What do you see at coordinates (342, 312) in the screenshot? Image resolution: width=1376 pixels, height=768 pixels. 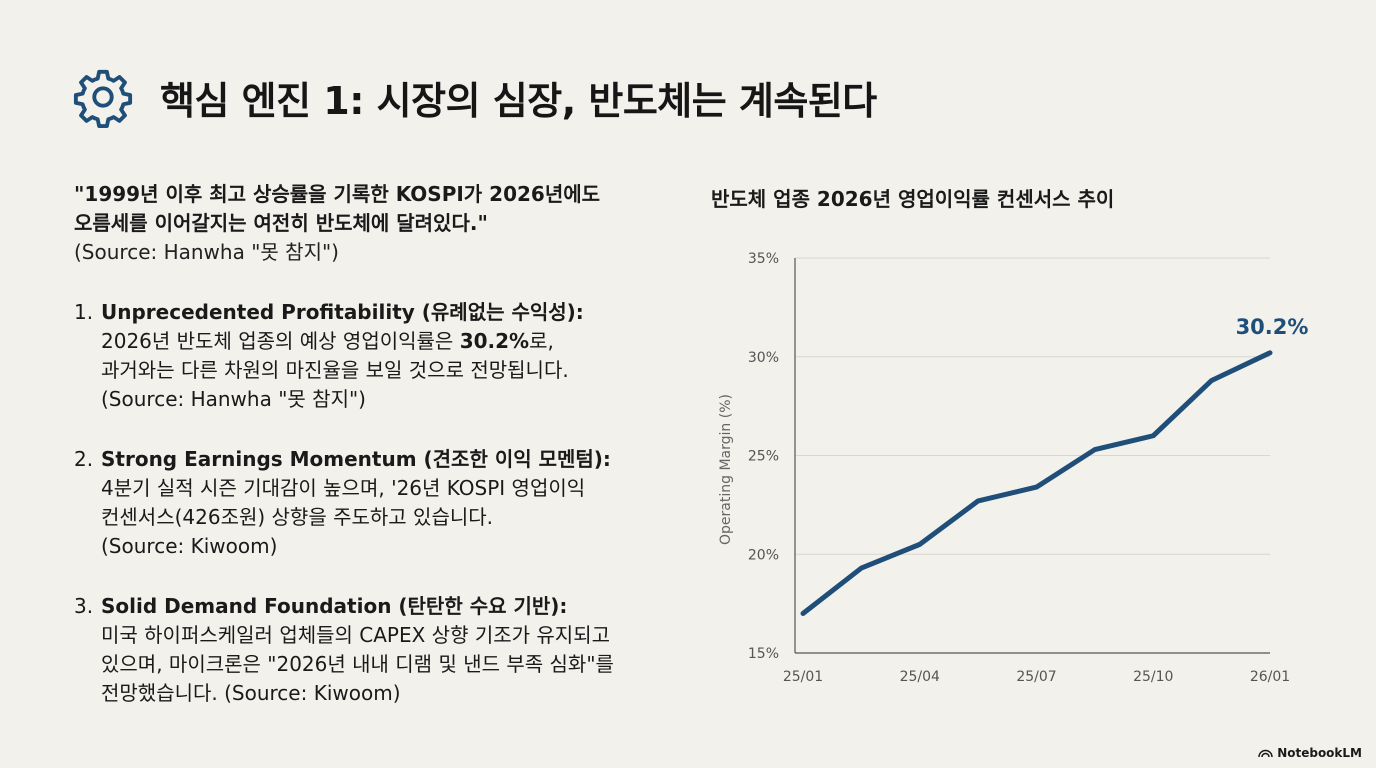 I see `point-heading: Unprecedented Profitability (유례없는 수익성):` at bounding box center [342, 312].